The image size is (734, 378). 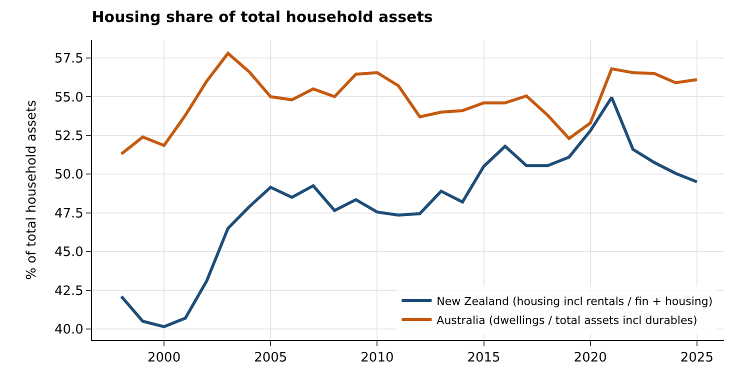 What do you see at coordinates (69, 330) in the screenshot?
I see `y-tick-label: 40.0` at bounding box center [69, 330].